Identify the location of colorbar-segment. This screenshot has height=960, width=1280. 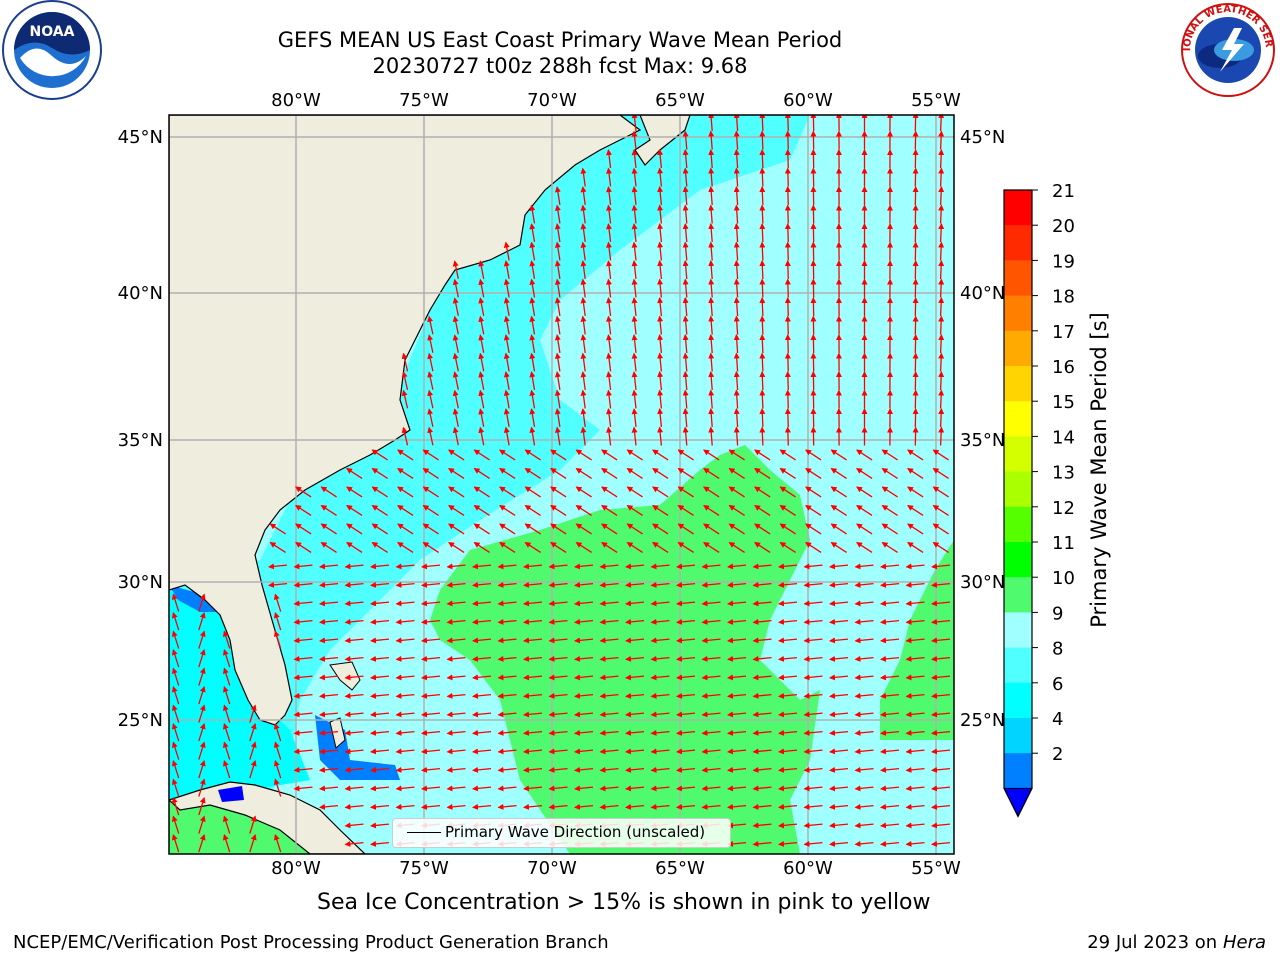
(1018, 736).